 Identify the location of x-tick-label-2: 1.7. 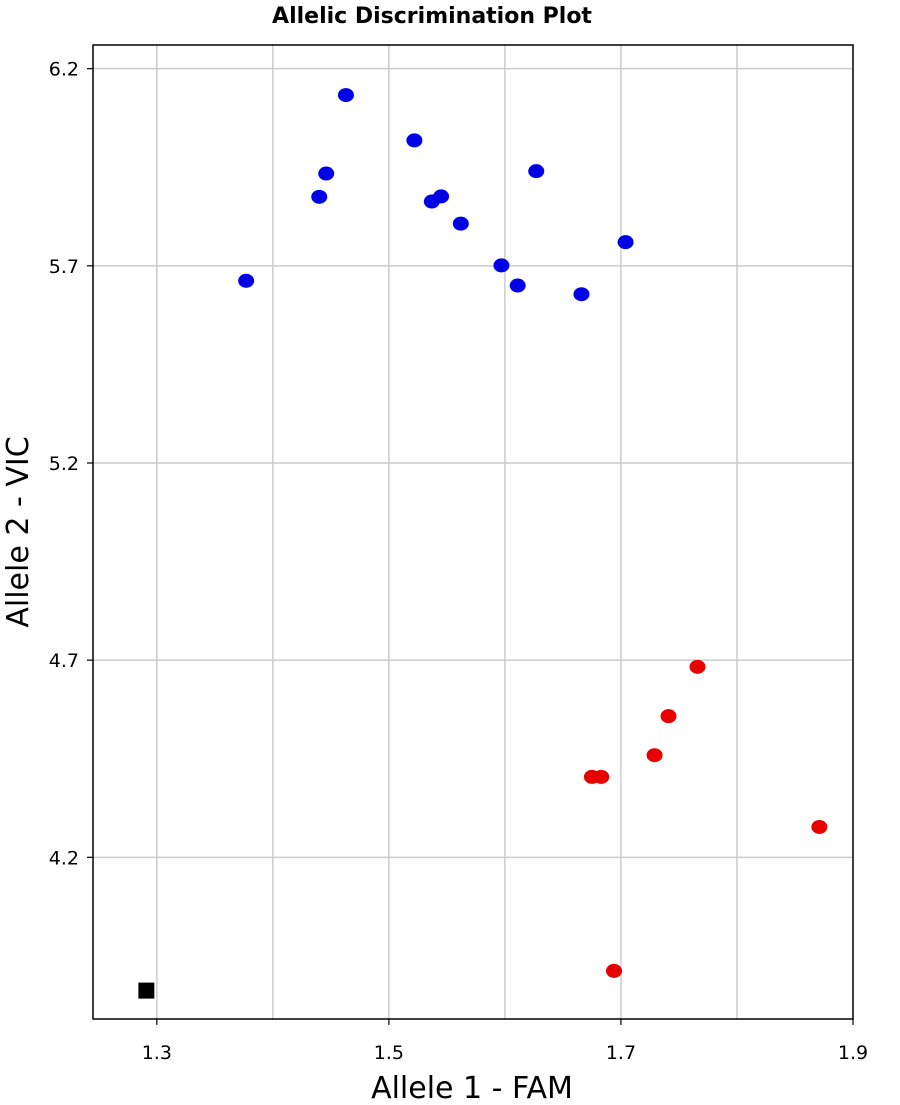
(621, 1053).